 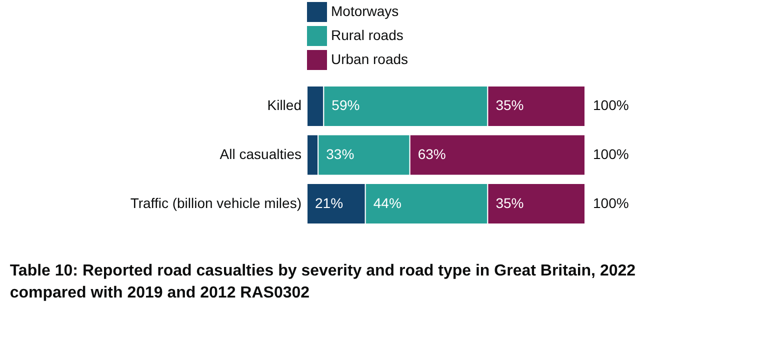 I want to click on y-tick-label: Killed, so click(x=284, y=105).